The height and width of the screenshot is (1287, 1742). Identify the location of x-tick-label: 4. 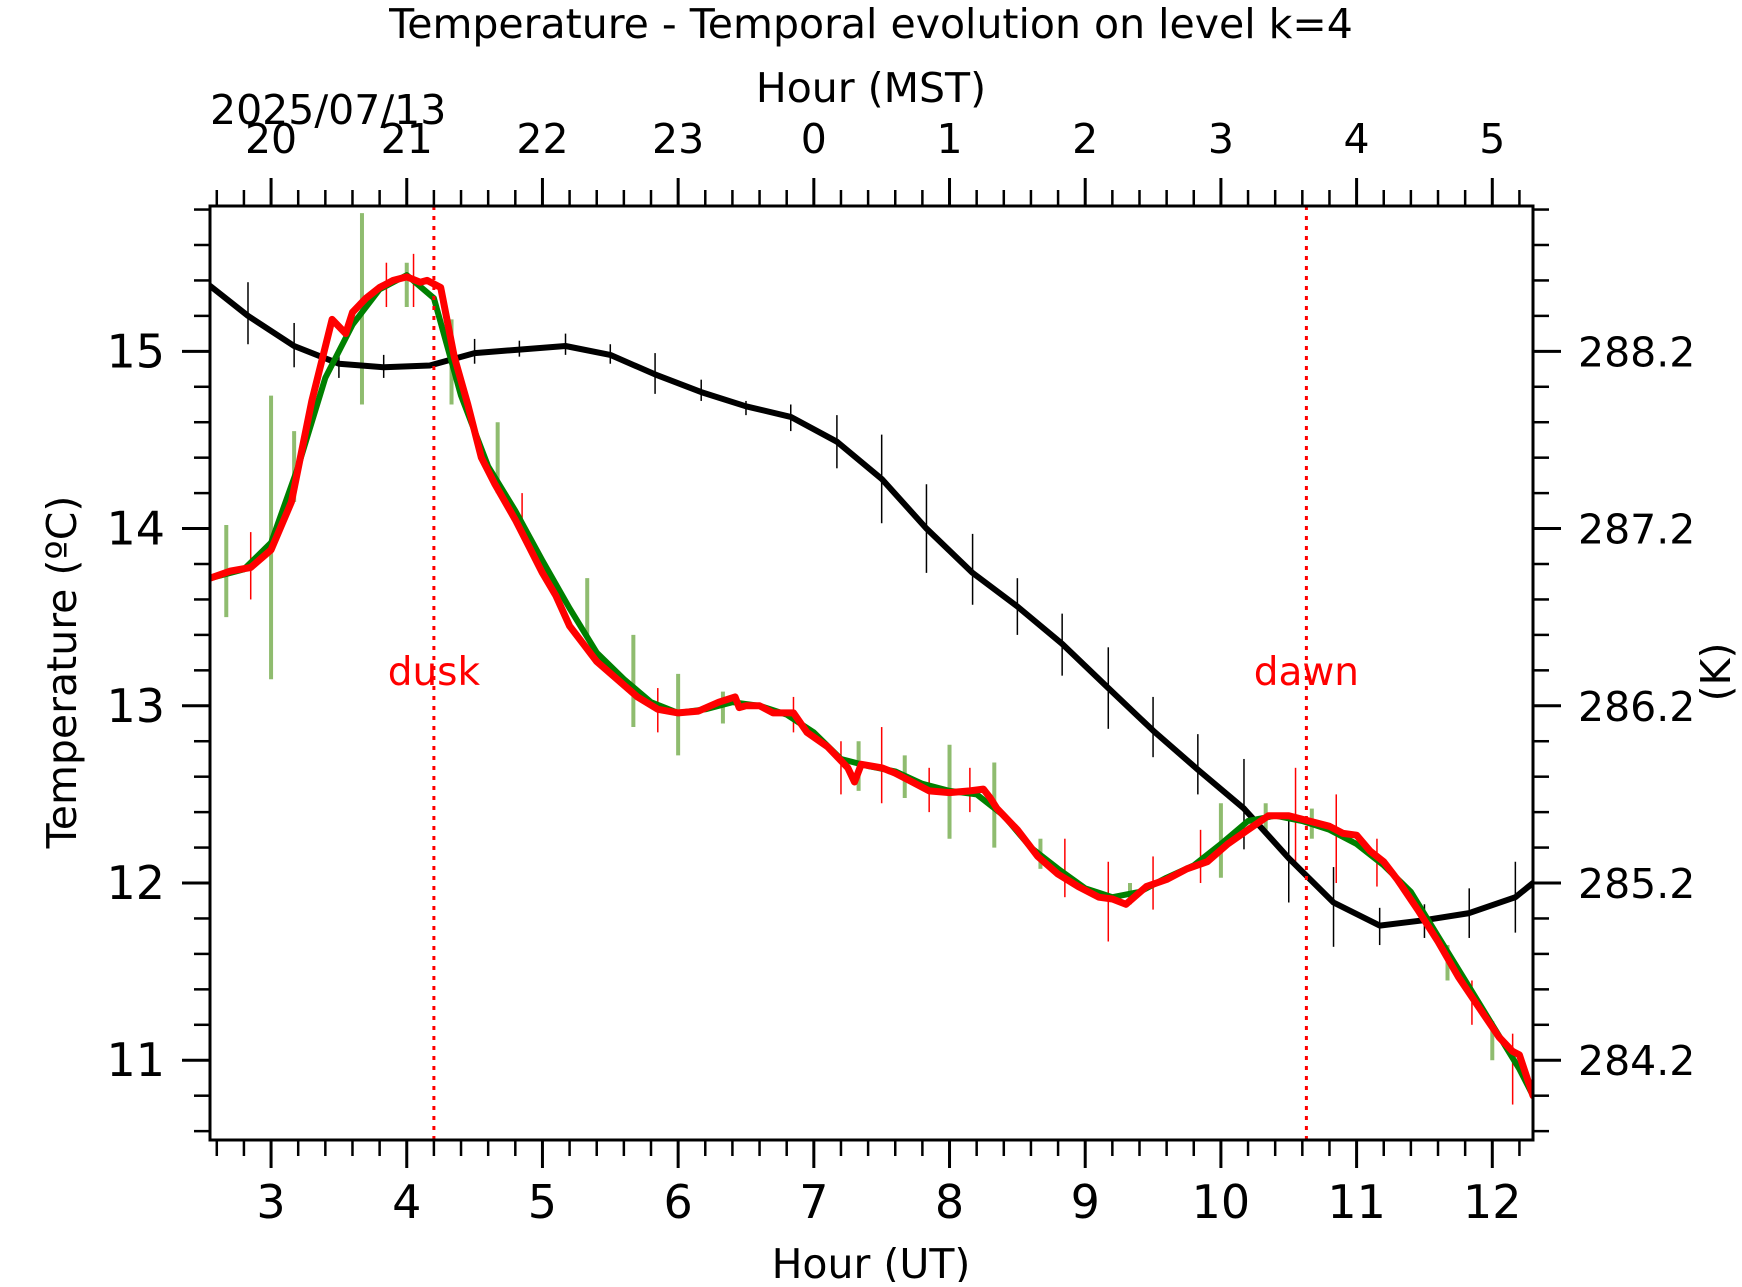
(406, 1202).